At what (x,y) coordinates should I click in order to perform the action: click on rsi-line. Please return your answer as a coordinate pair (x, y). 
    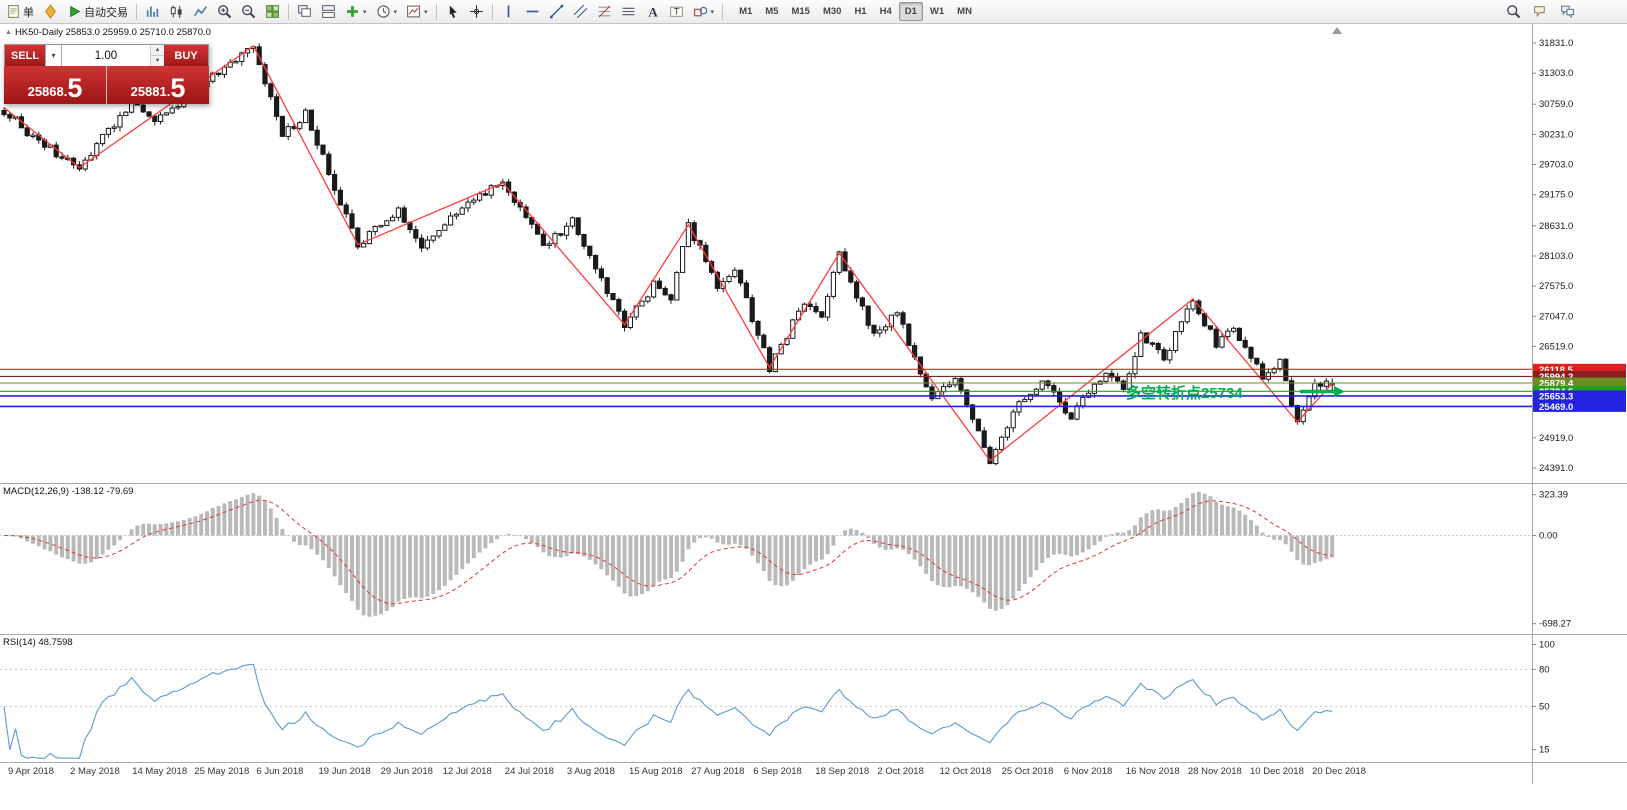
    Looking at the image, I should click on (668, 711).